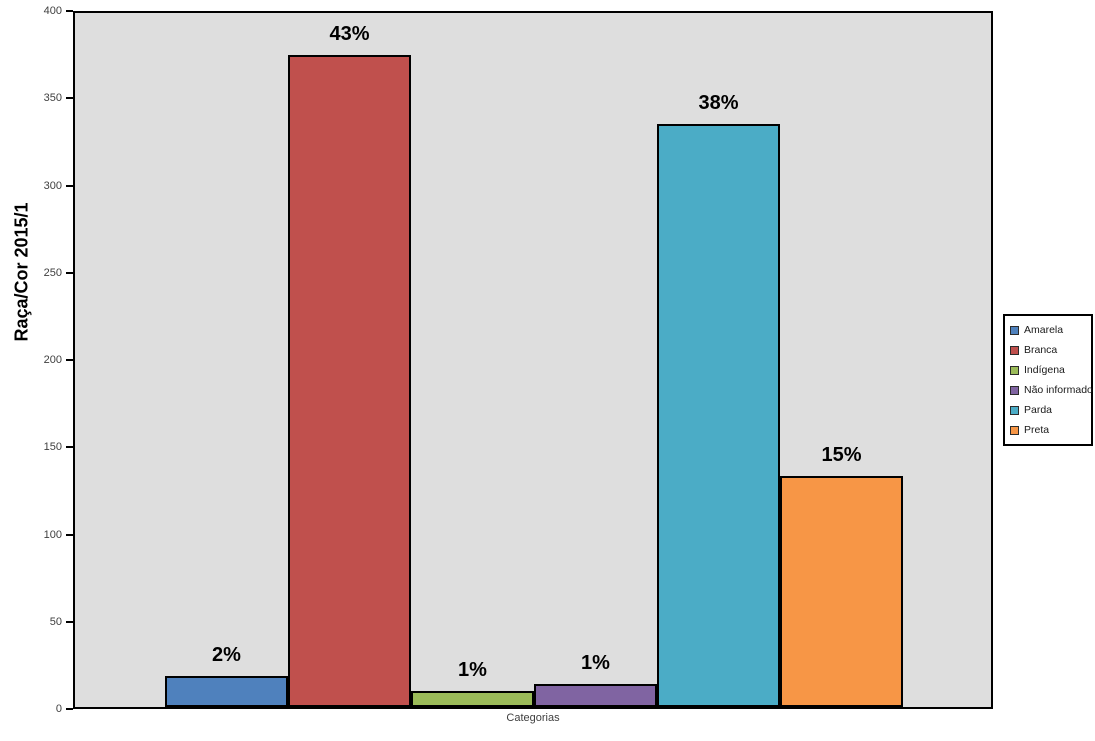  I want to click on y-tick-label: 250, so click(52, 272).